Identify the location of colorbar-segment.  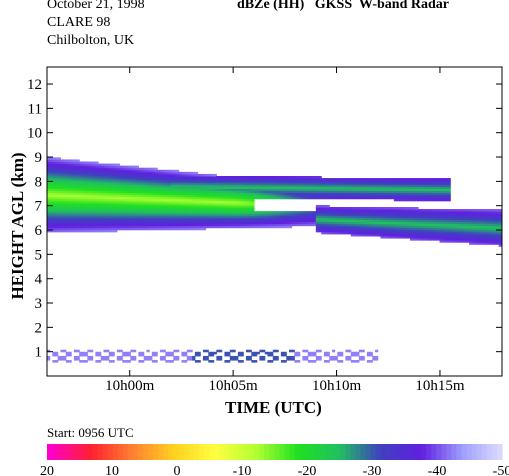
(489, 452).